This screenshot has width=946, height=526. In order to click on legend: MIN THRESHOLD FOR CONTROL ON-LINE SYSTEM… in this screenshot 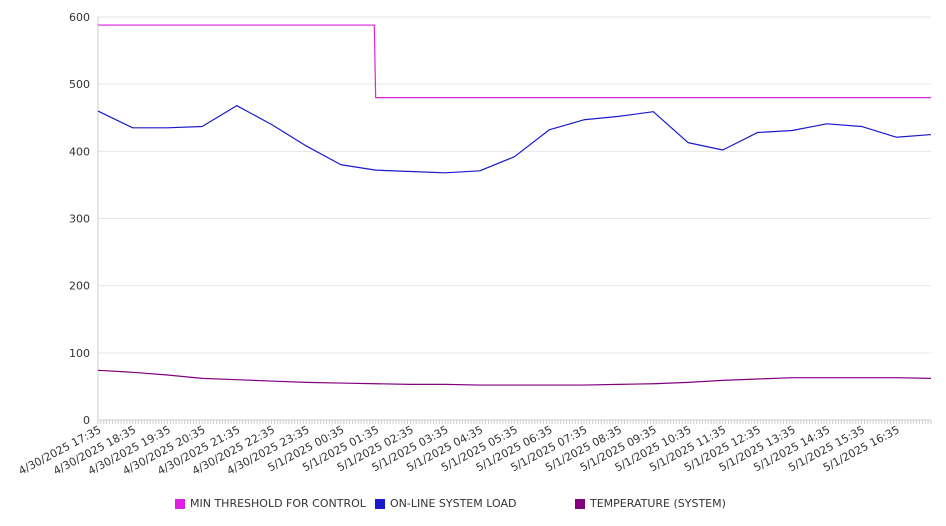, I will do `click(473, 506)`.